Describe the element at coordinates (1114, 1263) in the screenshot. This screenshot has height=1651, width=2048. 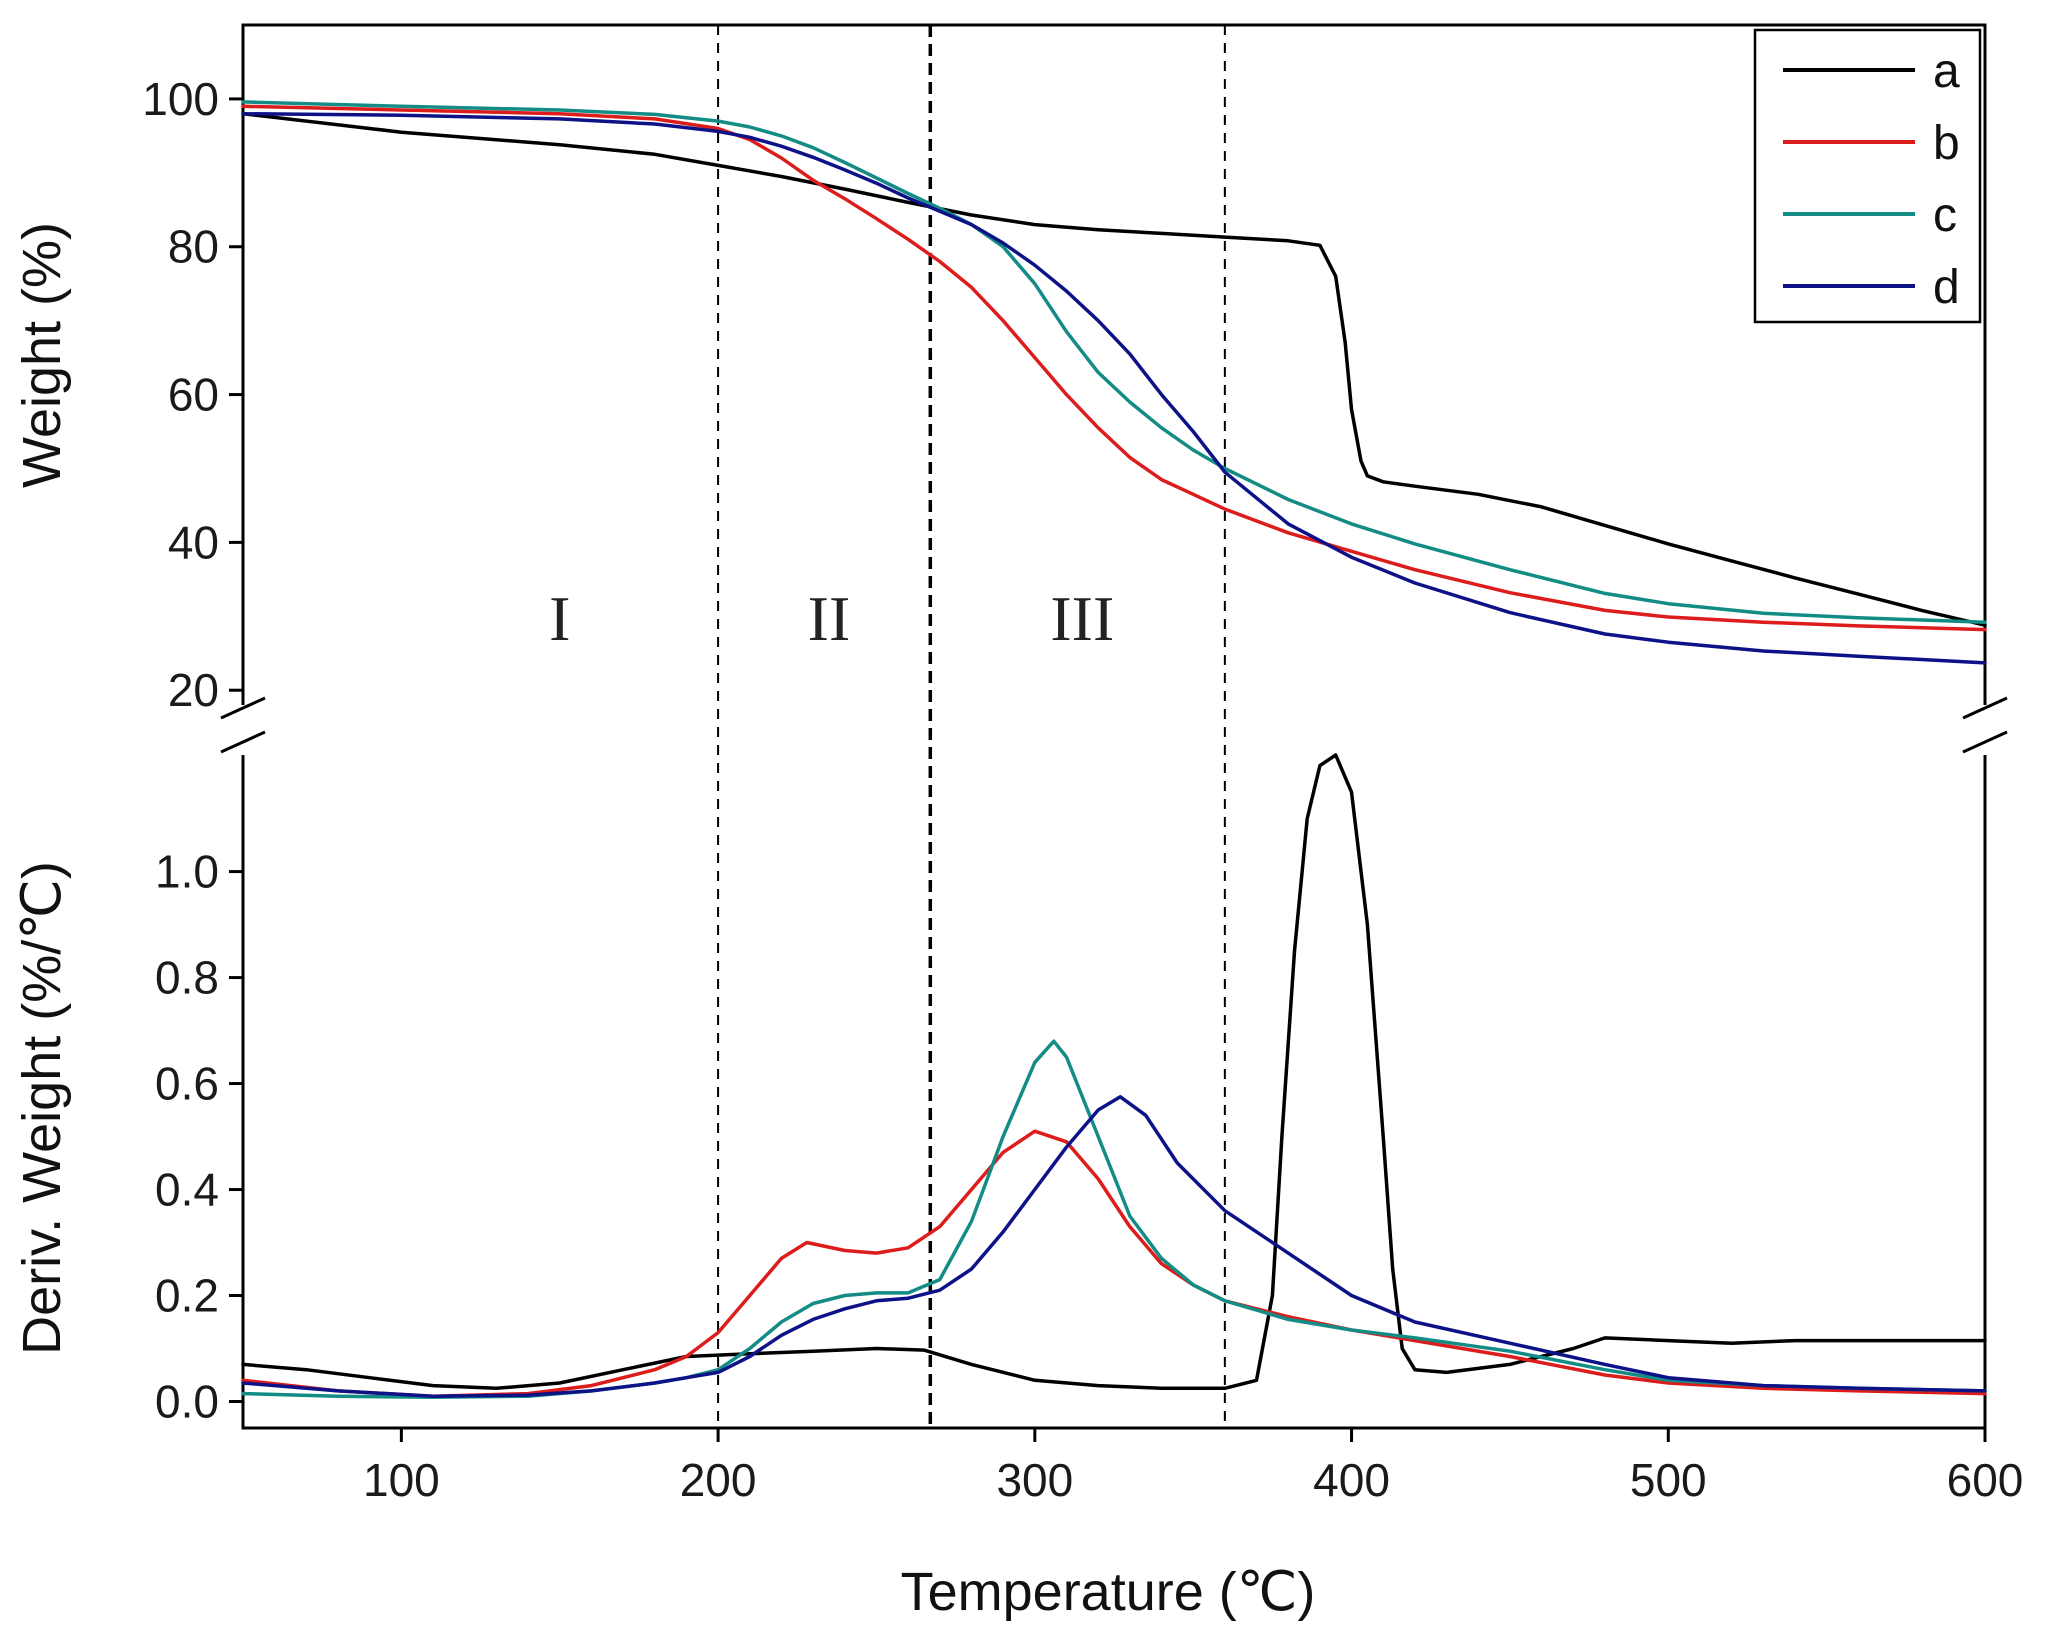
I see `bottom-series-b` at that location.